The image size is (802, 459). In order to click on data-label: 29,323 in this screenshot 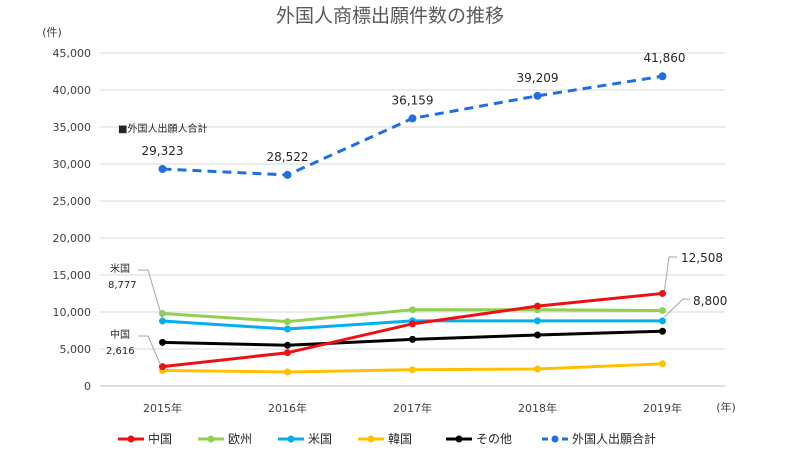, I will do `click(163, 151)`.